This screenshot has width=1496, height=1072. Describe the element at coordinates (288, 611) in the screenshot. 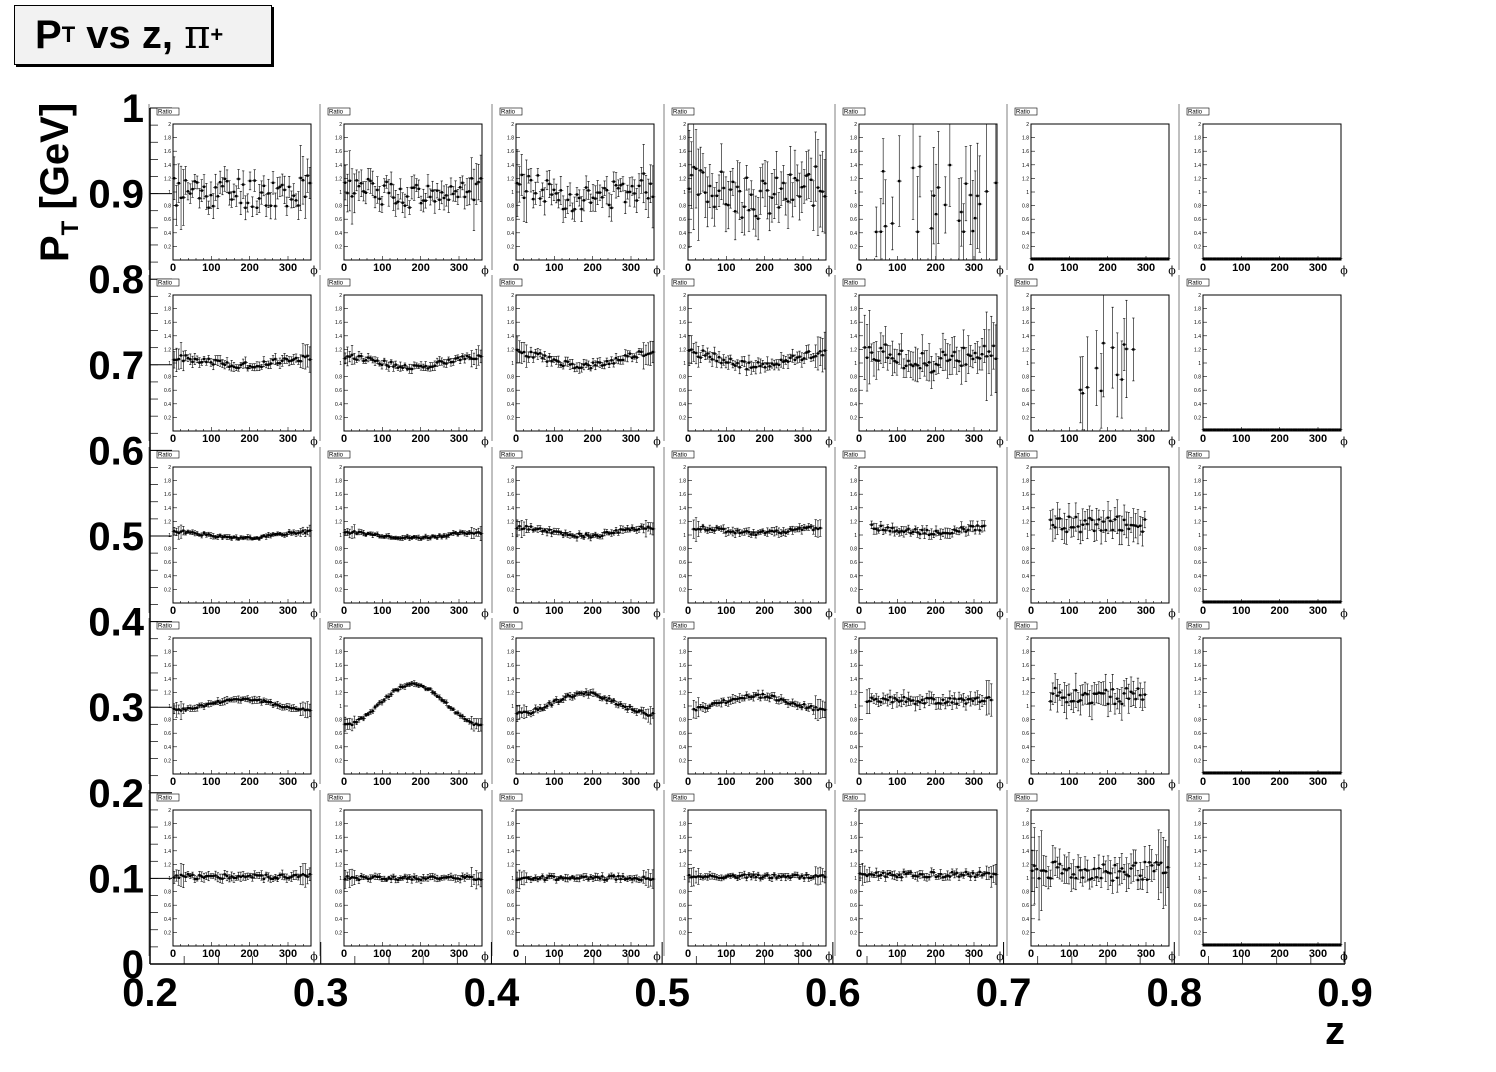

I see `subpanel-x-tick-label: 300` at that location.